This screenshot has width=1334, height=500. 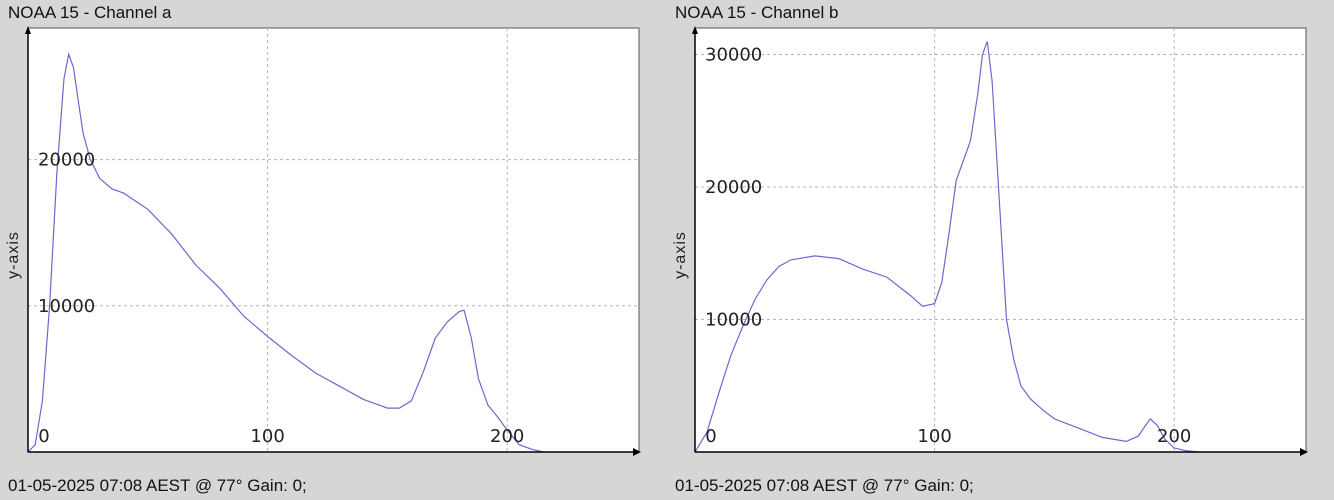 What do you see at coordinates (733, 55) in the screenshot?
I see `y-tick-label: 30000` at bounding box center [733, 55].